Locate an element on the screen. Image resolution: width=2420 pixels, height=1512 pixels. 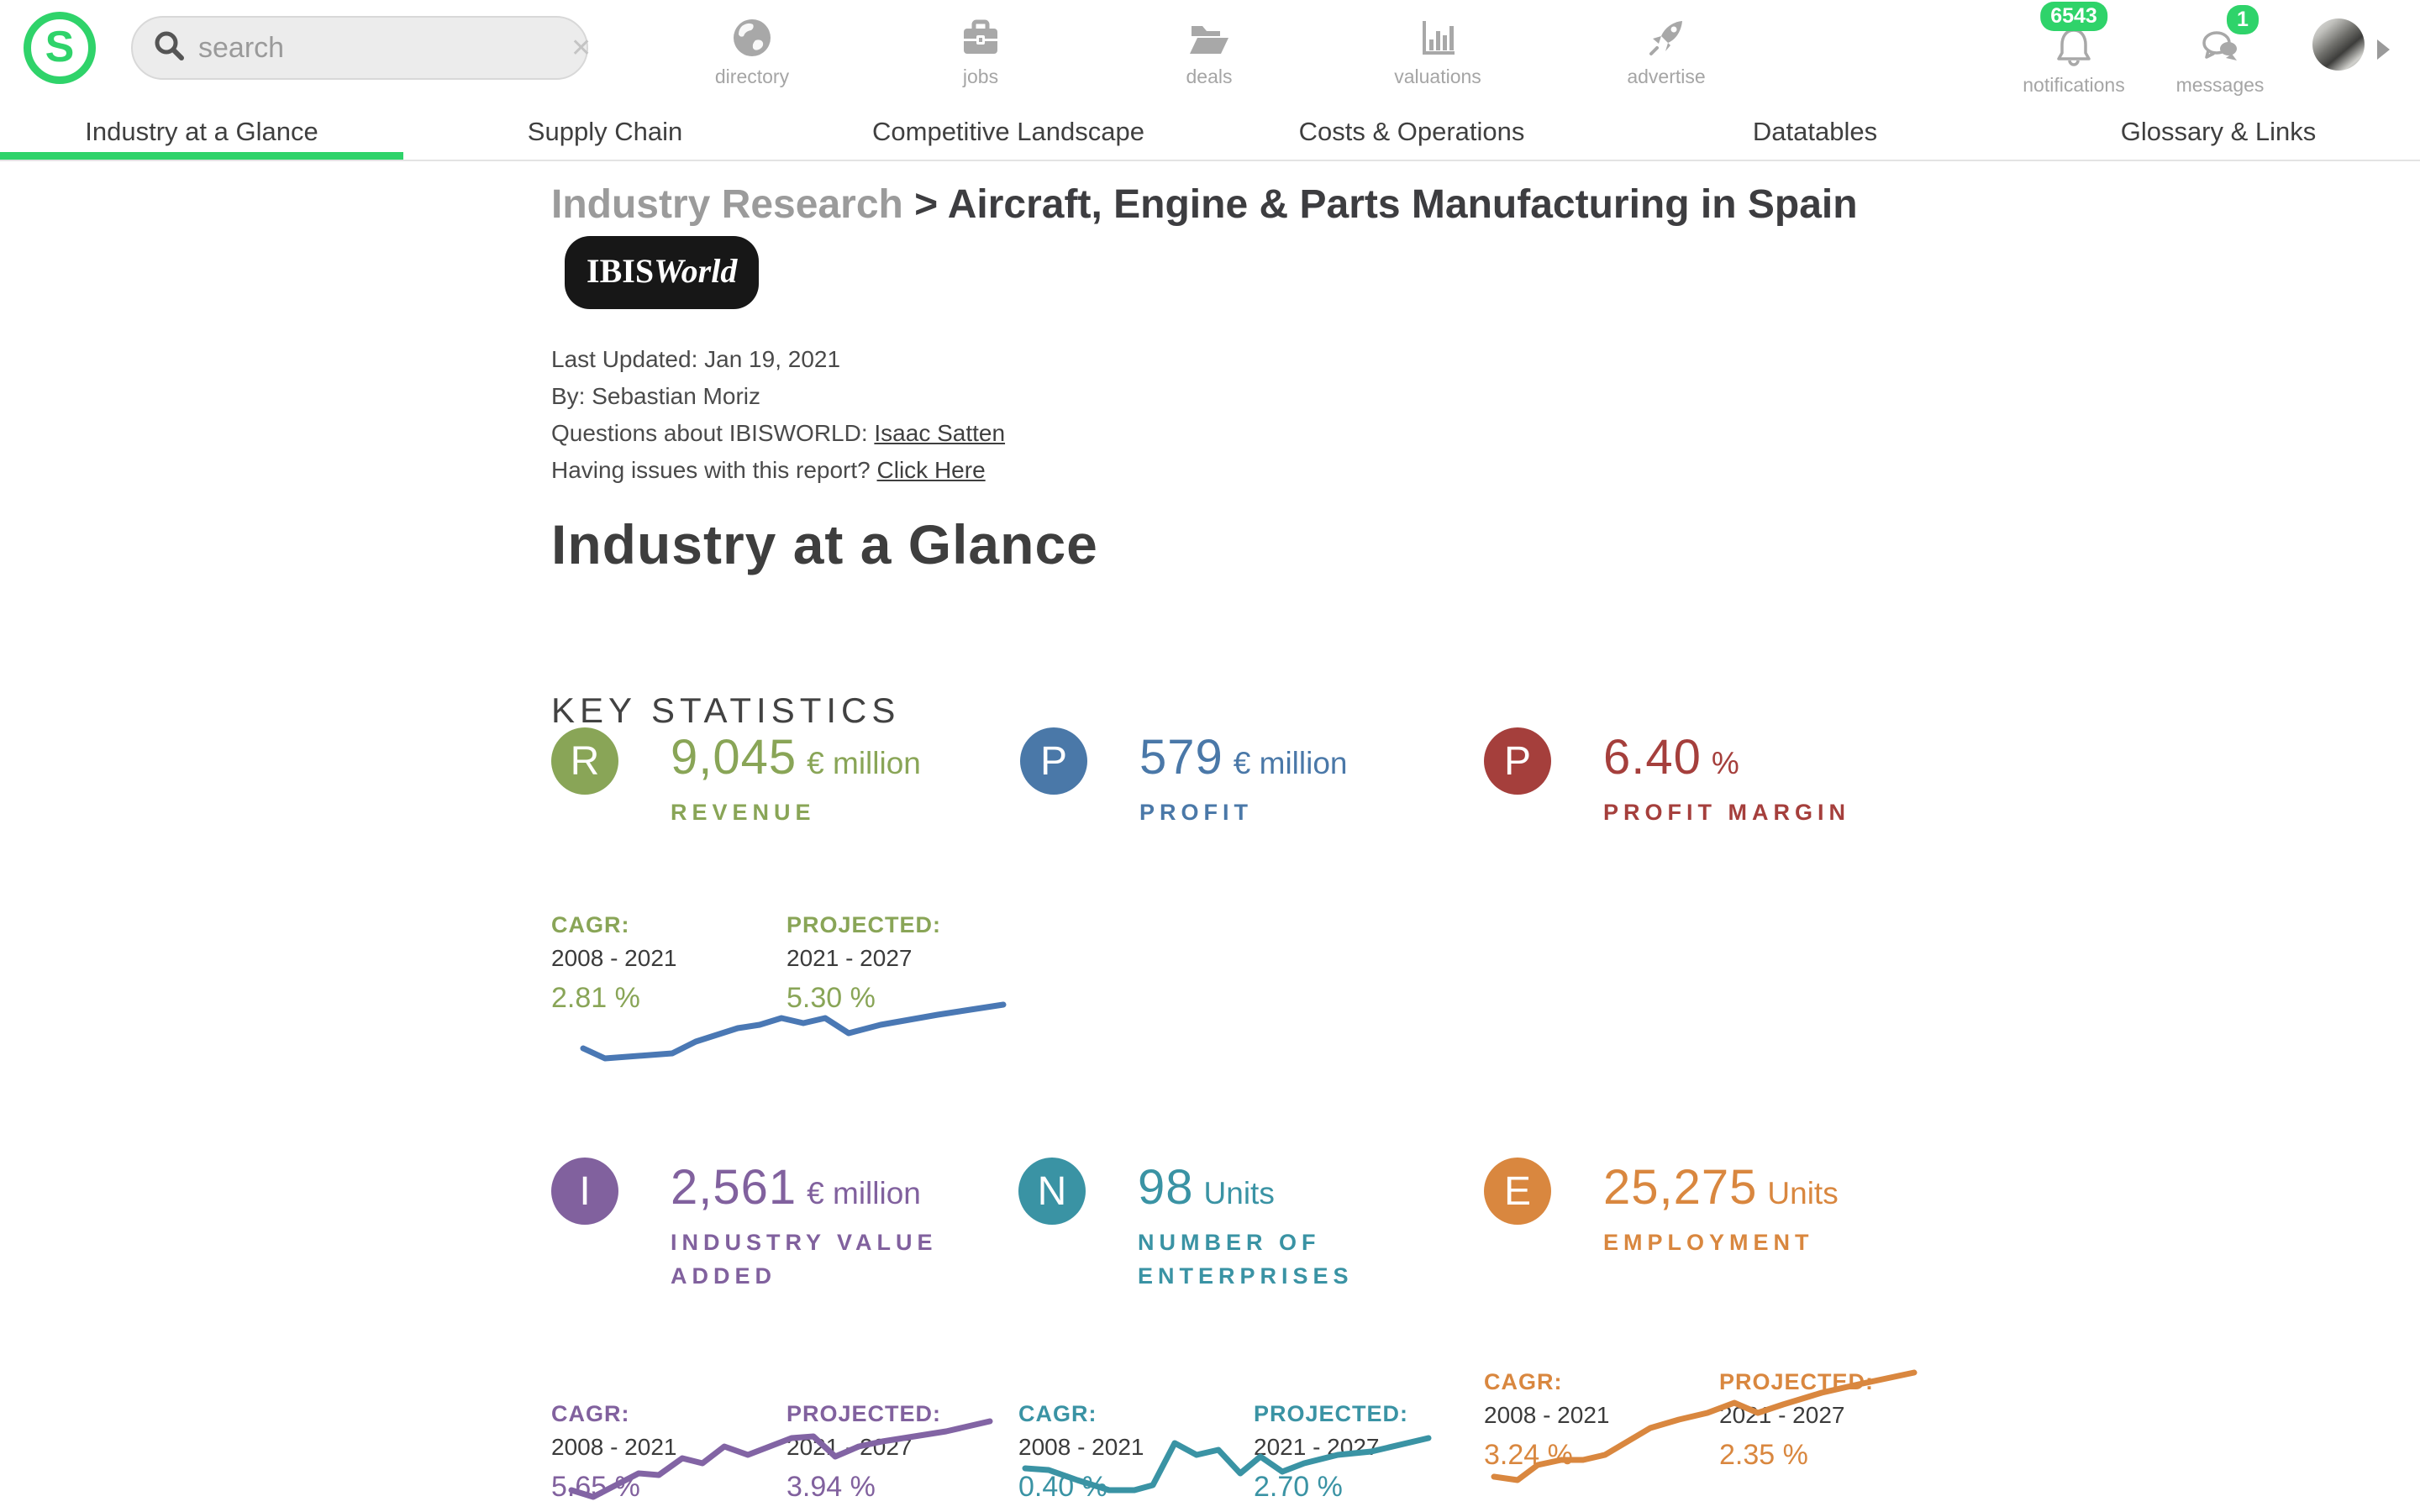
stat-revenue-label: REVENUE is located at coordinates (743, 812).